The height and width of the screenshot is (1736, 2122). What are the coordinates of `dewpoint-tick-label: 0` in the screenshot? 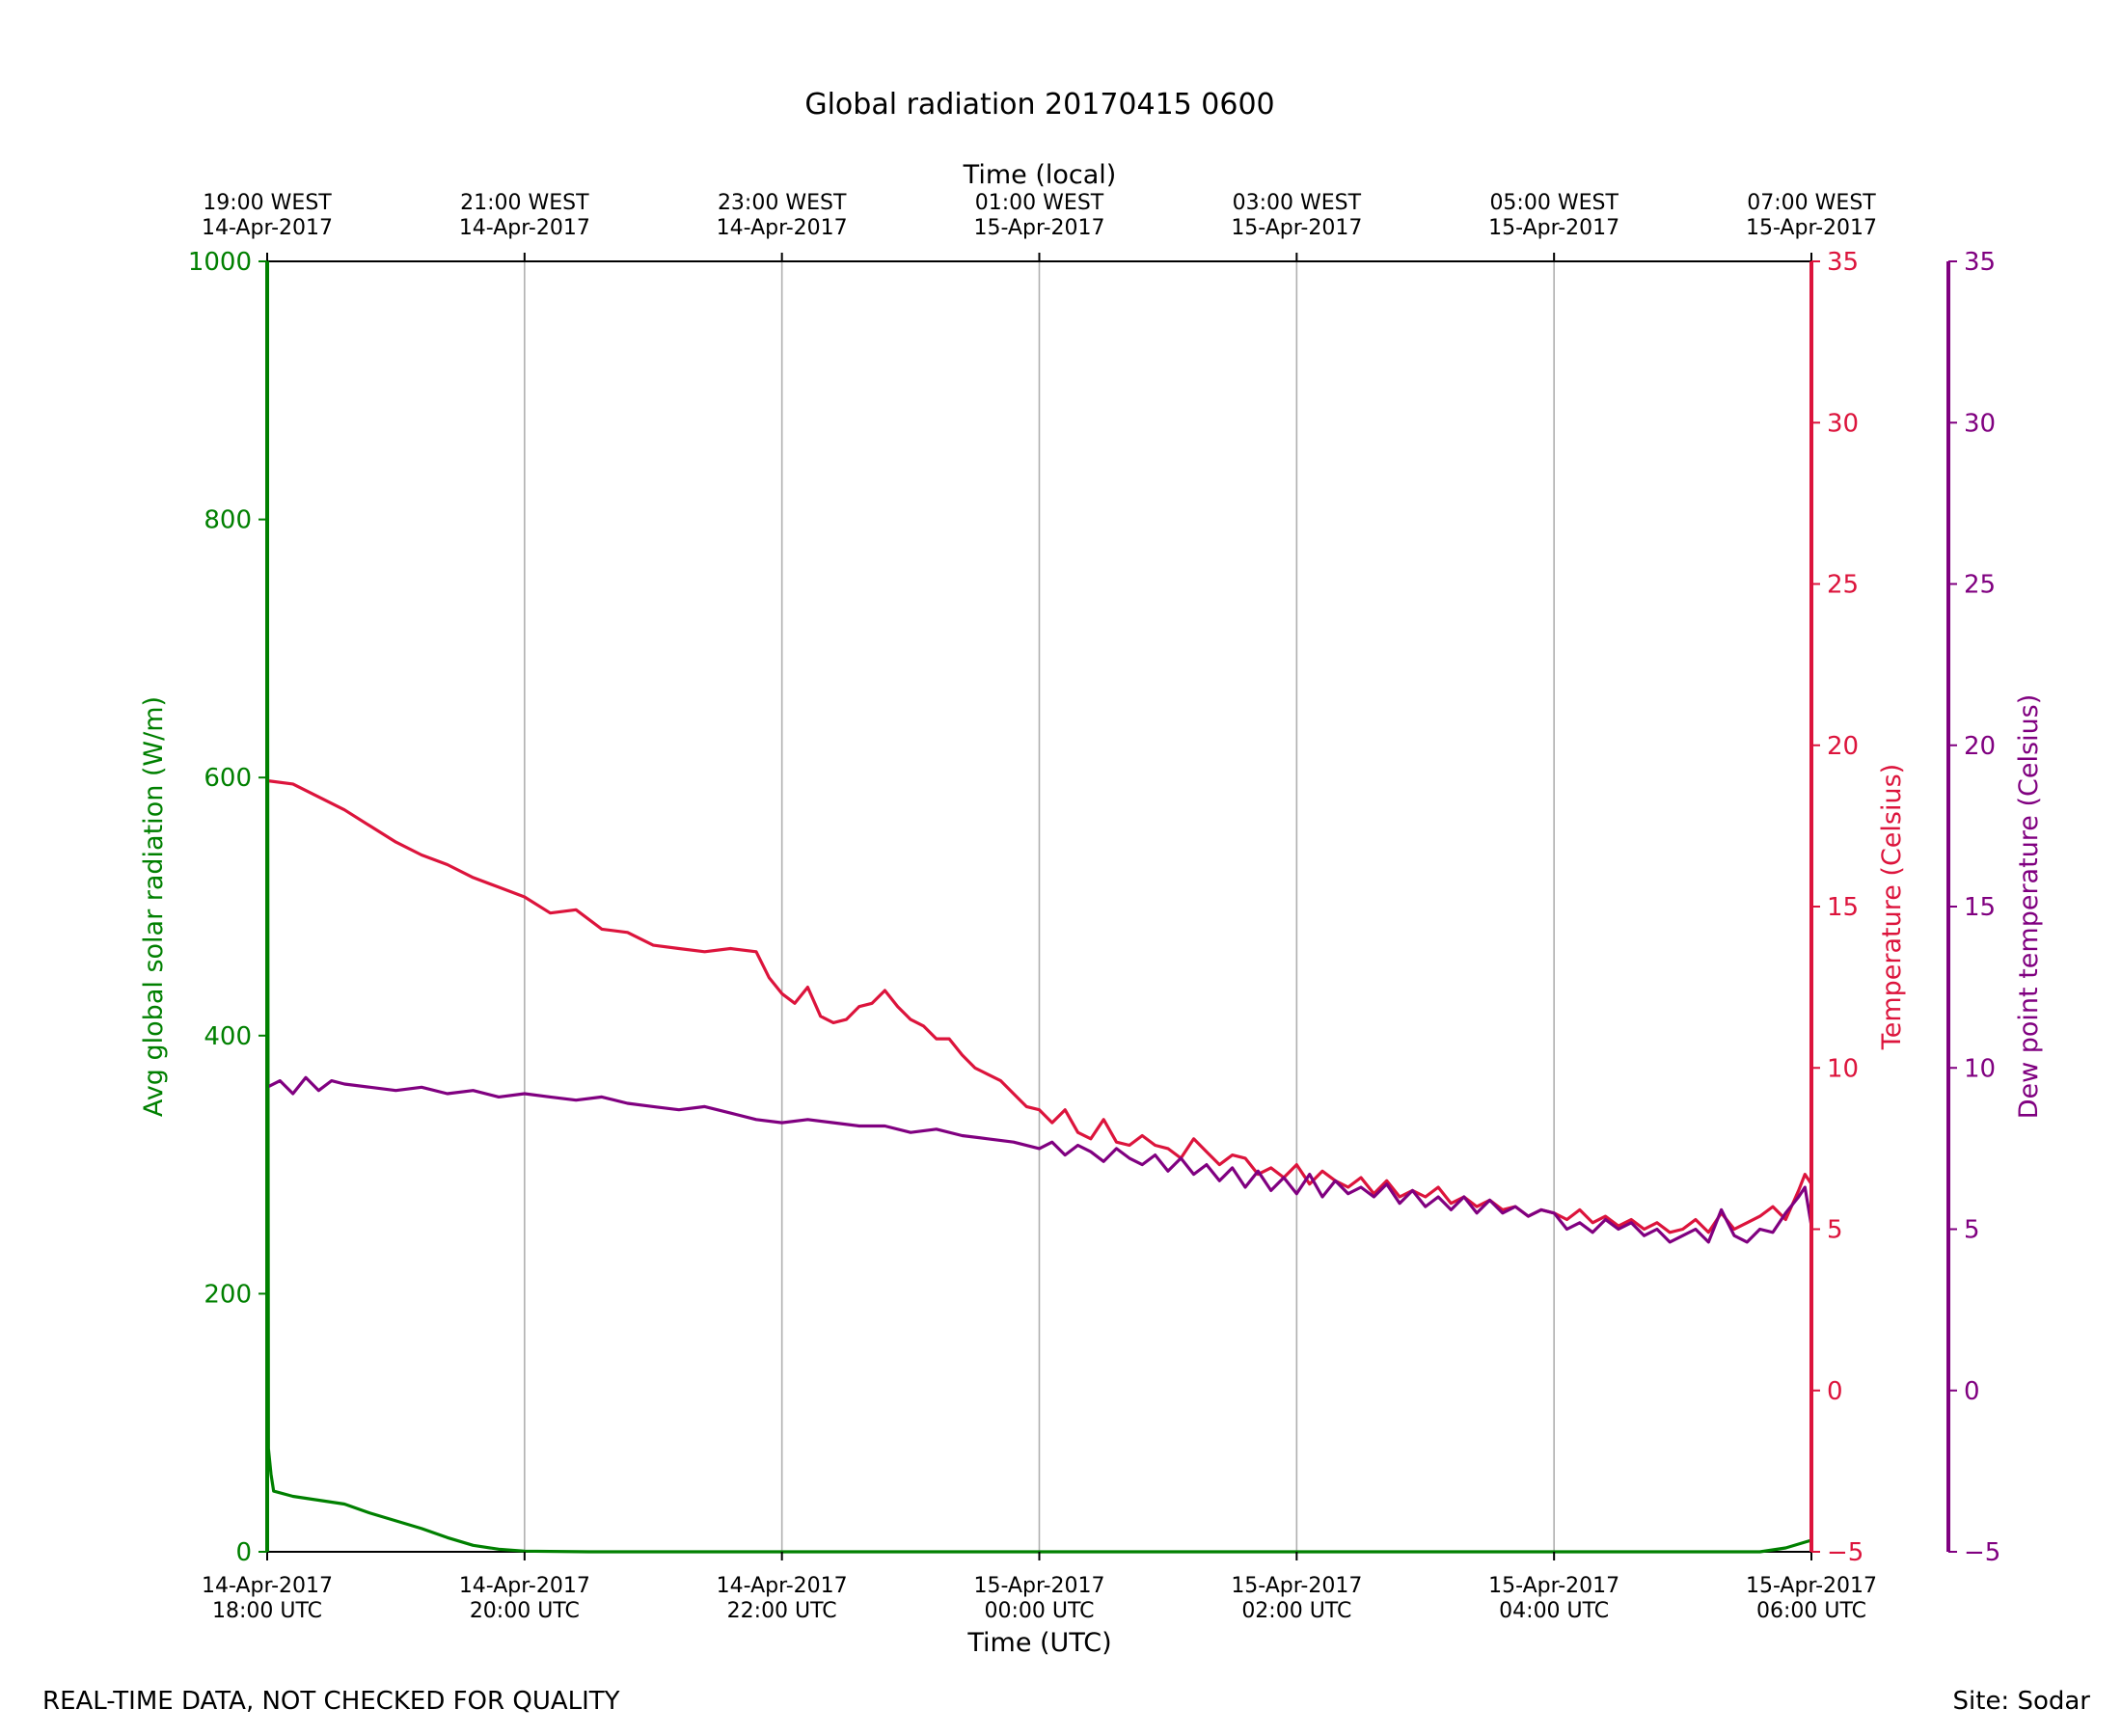 It's located at (1972, 1391).